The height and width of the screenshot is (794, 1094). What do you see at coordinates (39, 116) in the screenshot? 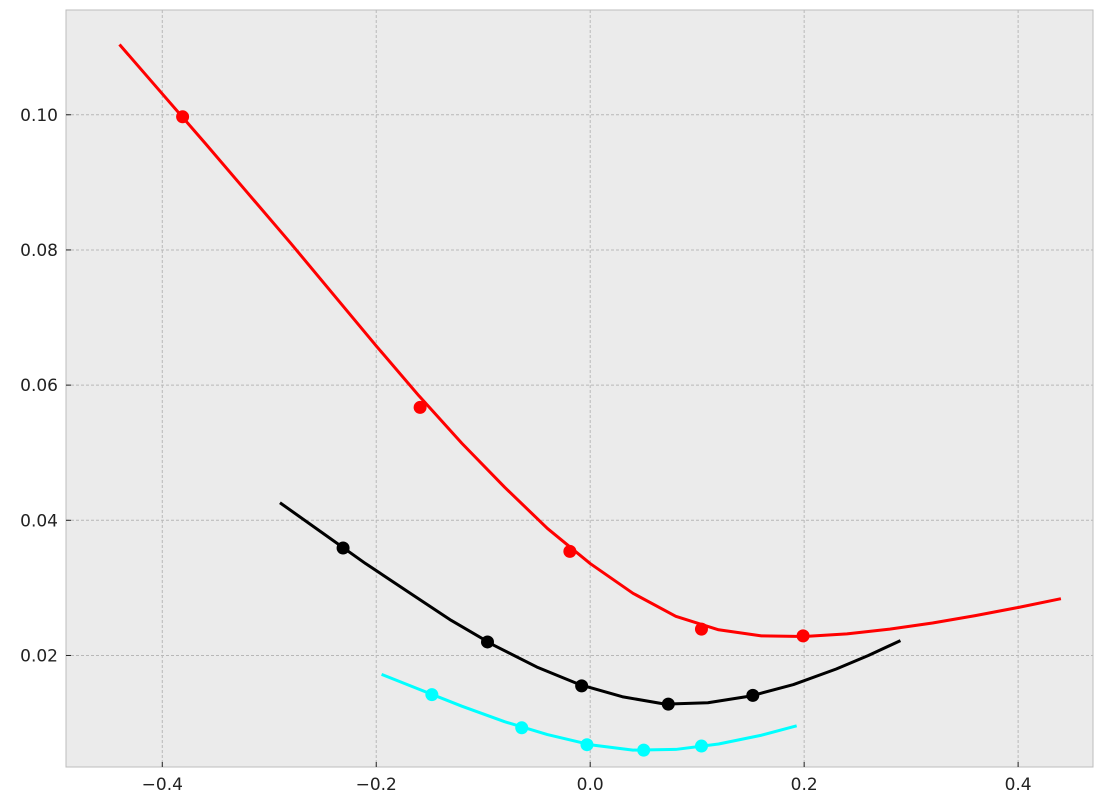
I see `y-tick-label: 0.10` at bounding box center [39, 116].